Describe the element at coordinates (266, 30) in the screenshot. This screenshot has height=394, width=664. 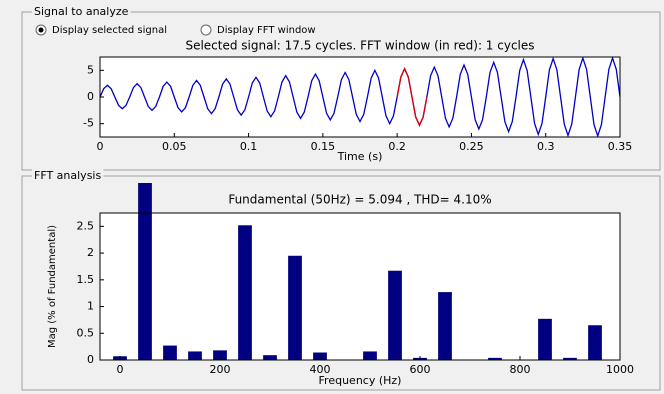
I see `radio-label: Display FFT window` at that location.